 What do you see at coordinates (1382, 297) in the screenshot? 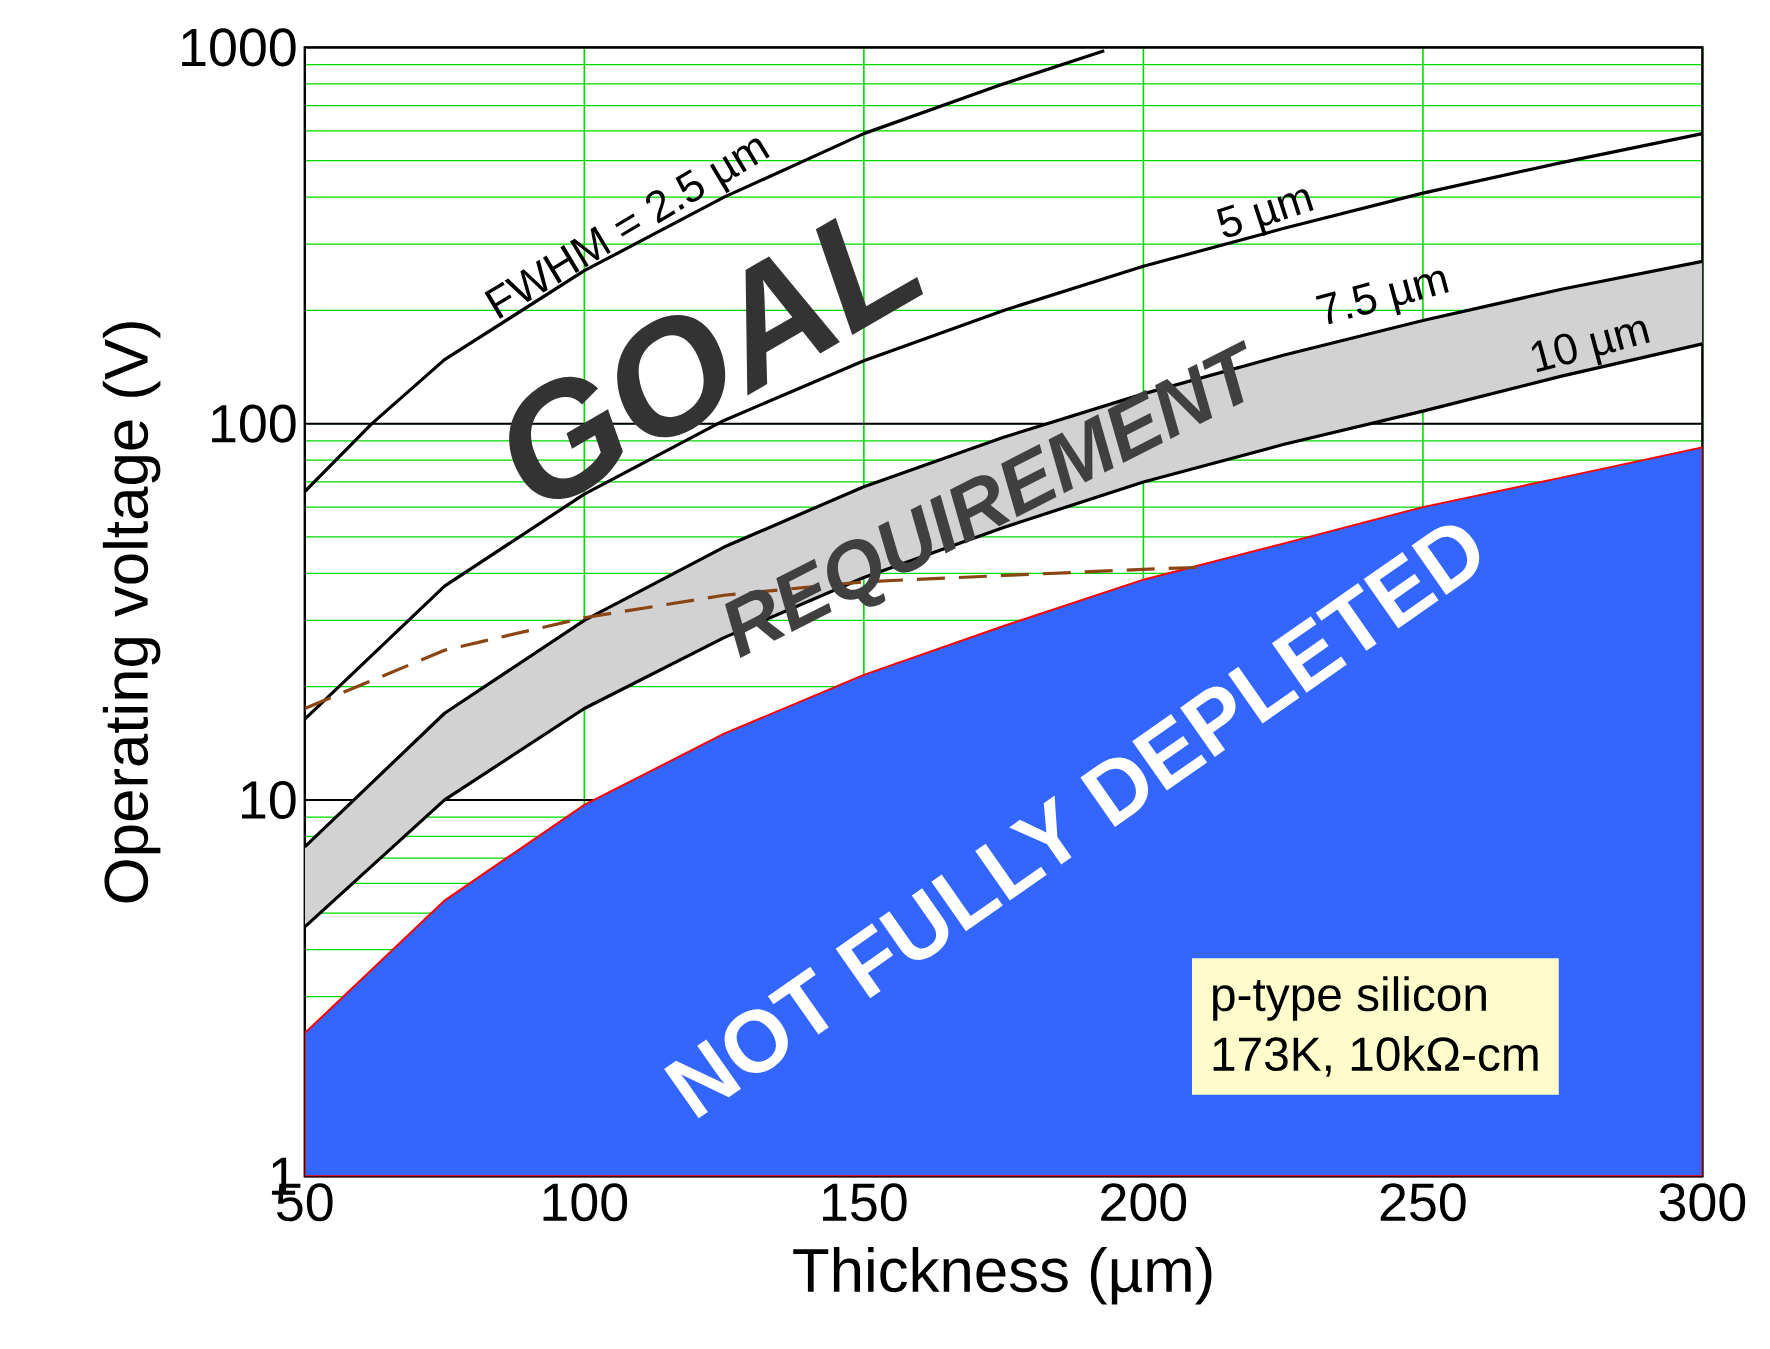
I see `annotation: 7.5 µm` at bounding box center [1382, 297].